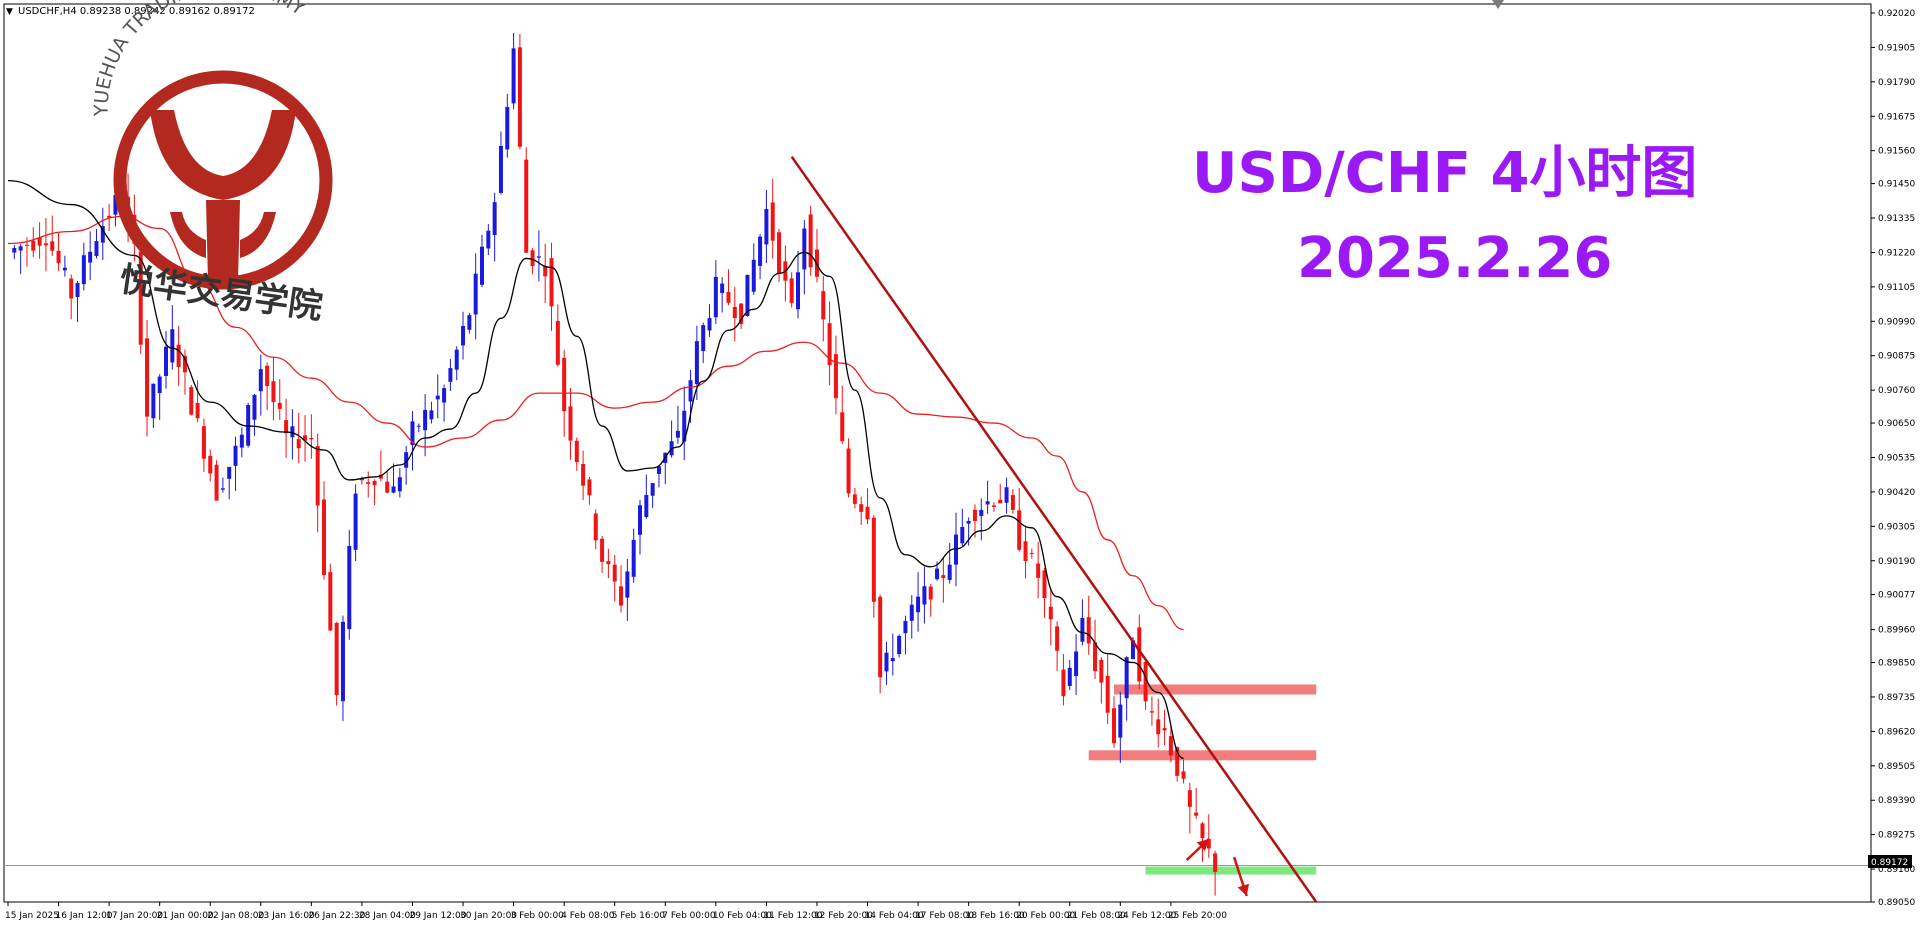 The width and height of the screenshot is (1920, 931). What do you see at coordinates (894, 916) in the screenshot?
I see `x-tick-label: 14 Feb 04:00` at bounding box center [894, 916].